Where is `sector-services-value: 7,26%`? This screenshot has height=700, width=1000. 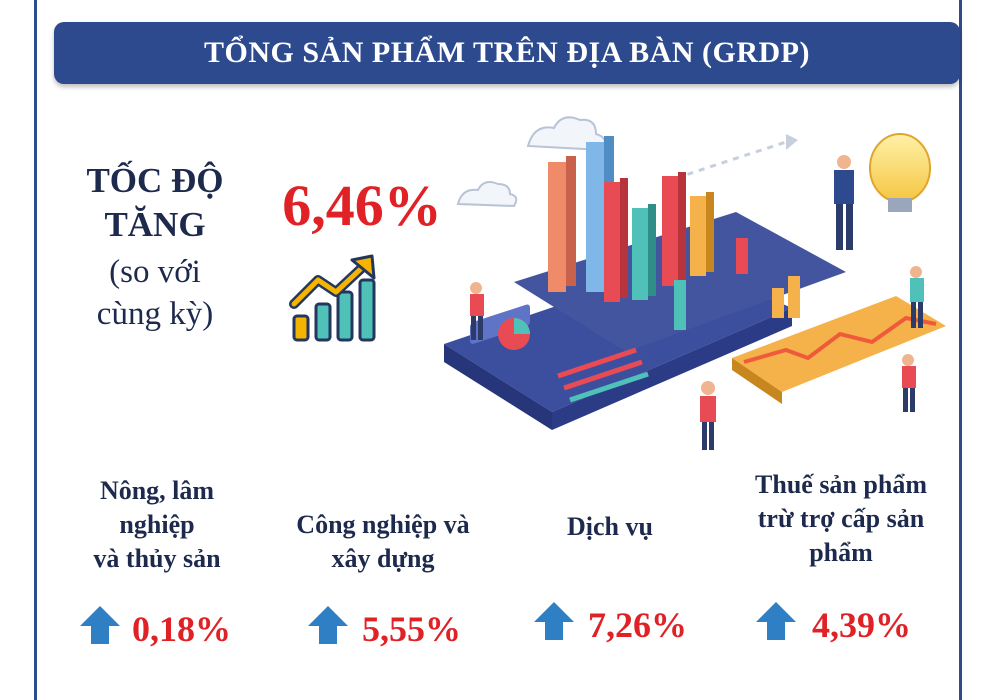
sector-services-value: 7,26% is located at coordinates (637, 625).